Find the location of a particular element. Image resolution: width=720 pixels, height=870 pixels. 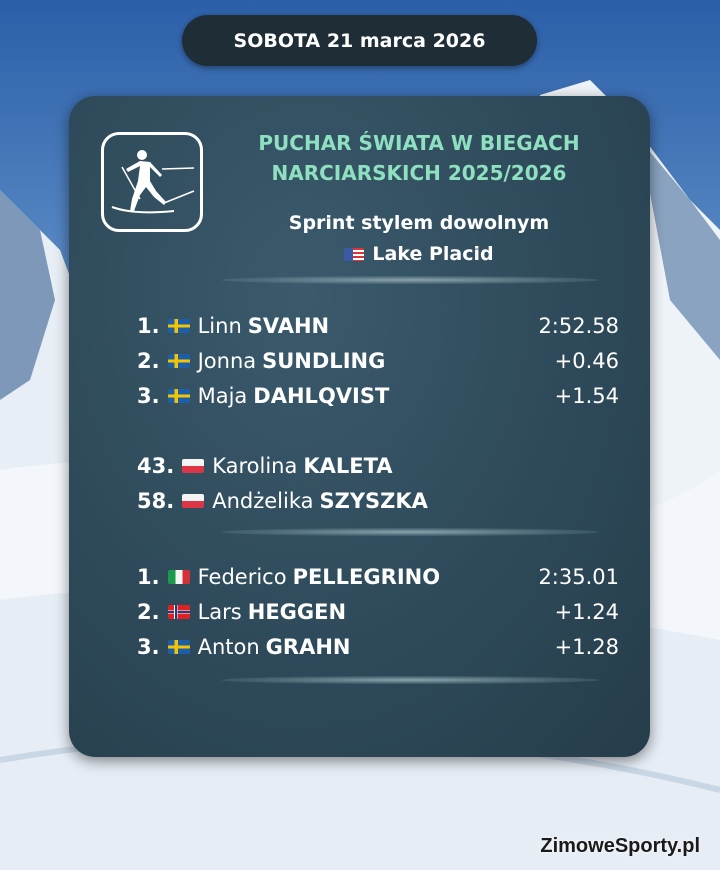

first-name: Linn is located at coordinates (219, 325).